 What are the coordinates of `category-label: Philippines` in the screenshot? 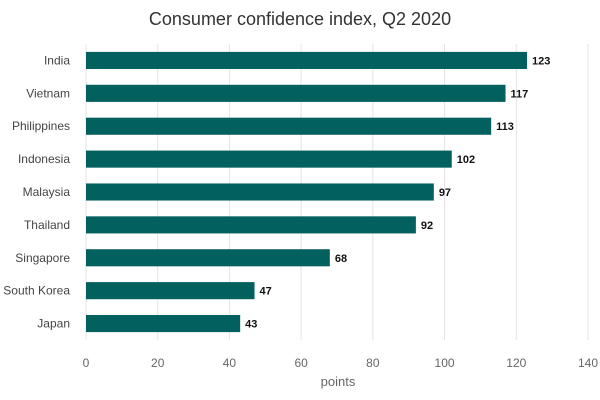 It's located at (41, 126).